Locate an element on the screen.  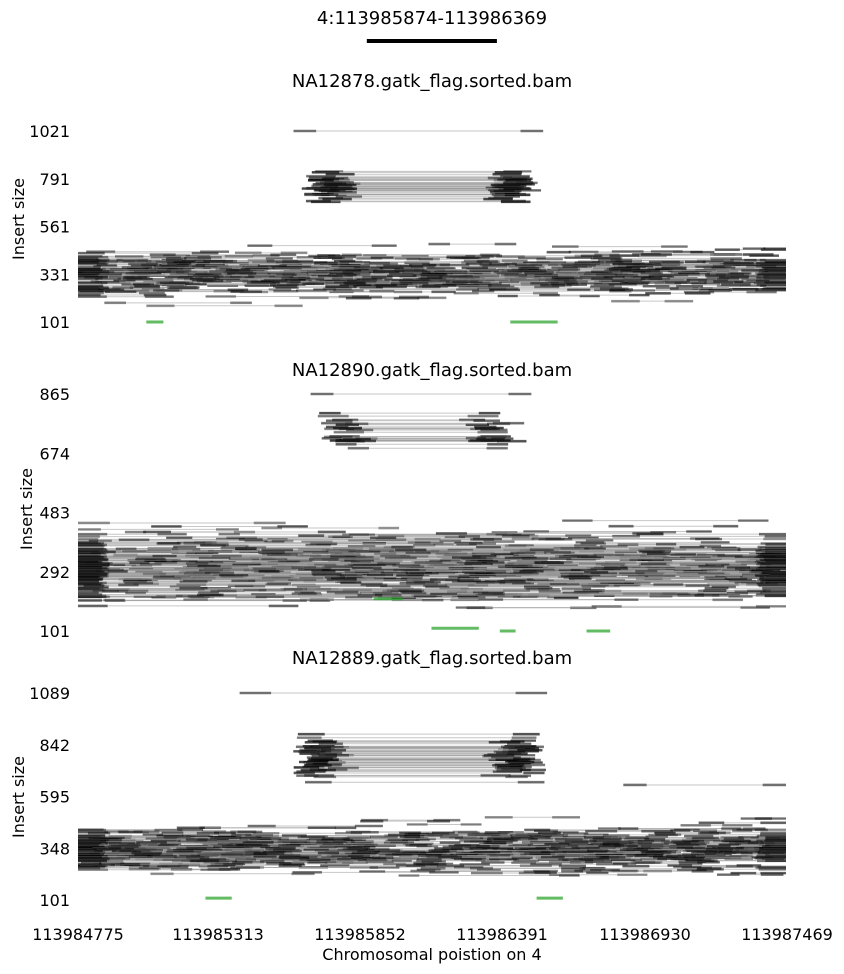
x-axis-label: Chromosomal poistion on 4 is located at coordinates (431, 954).